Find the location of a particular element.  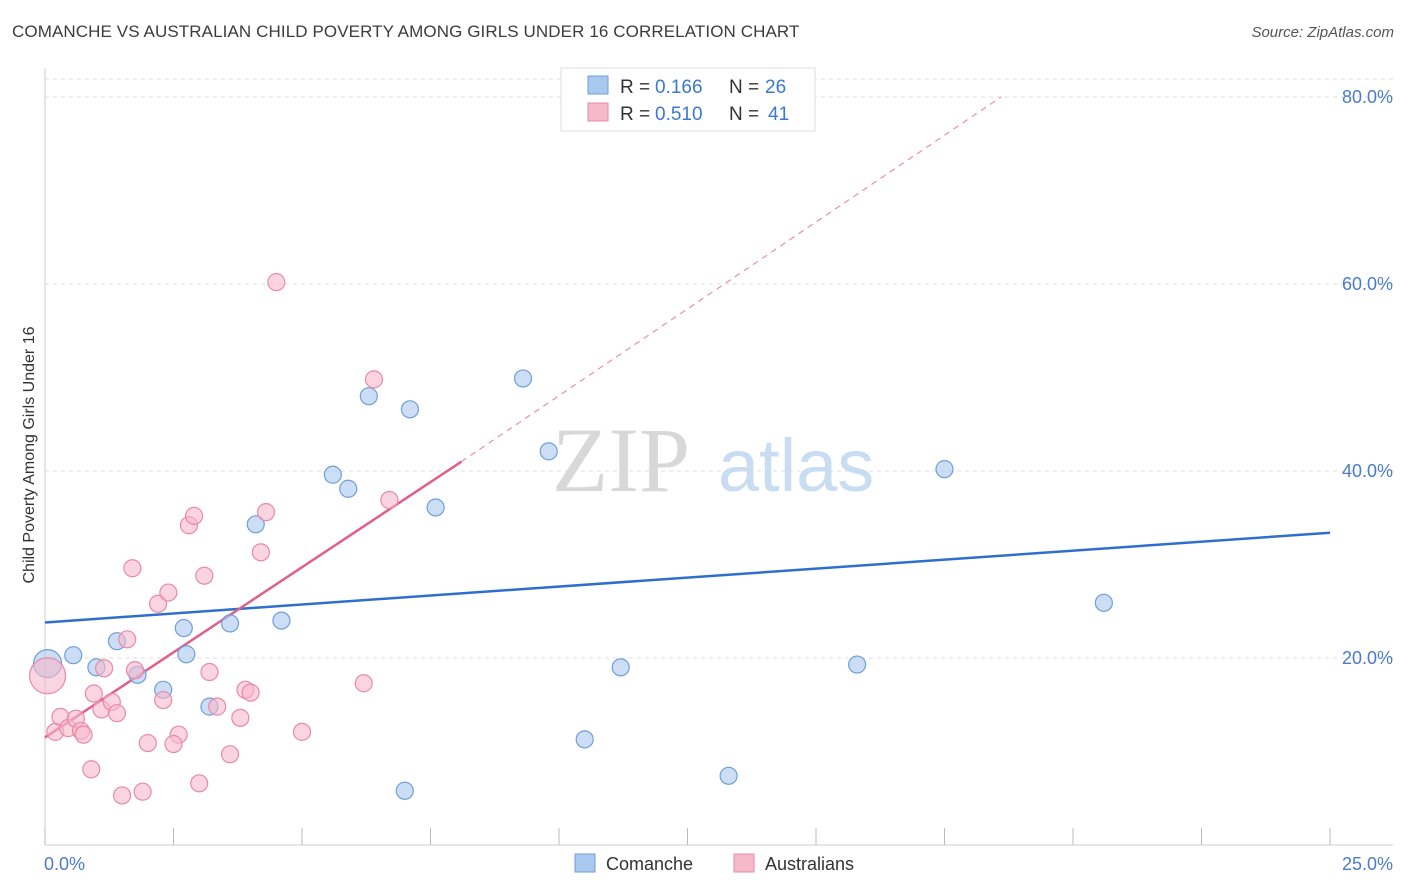

legend-swatch-australians is located at coordinates (598, 112).